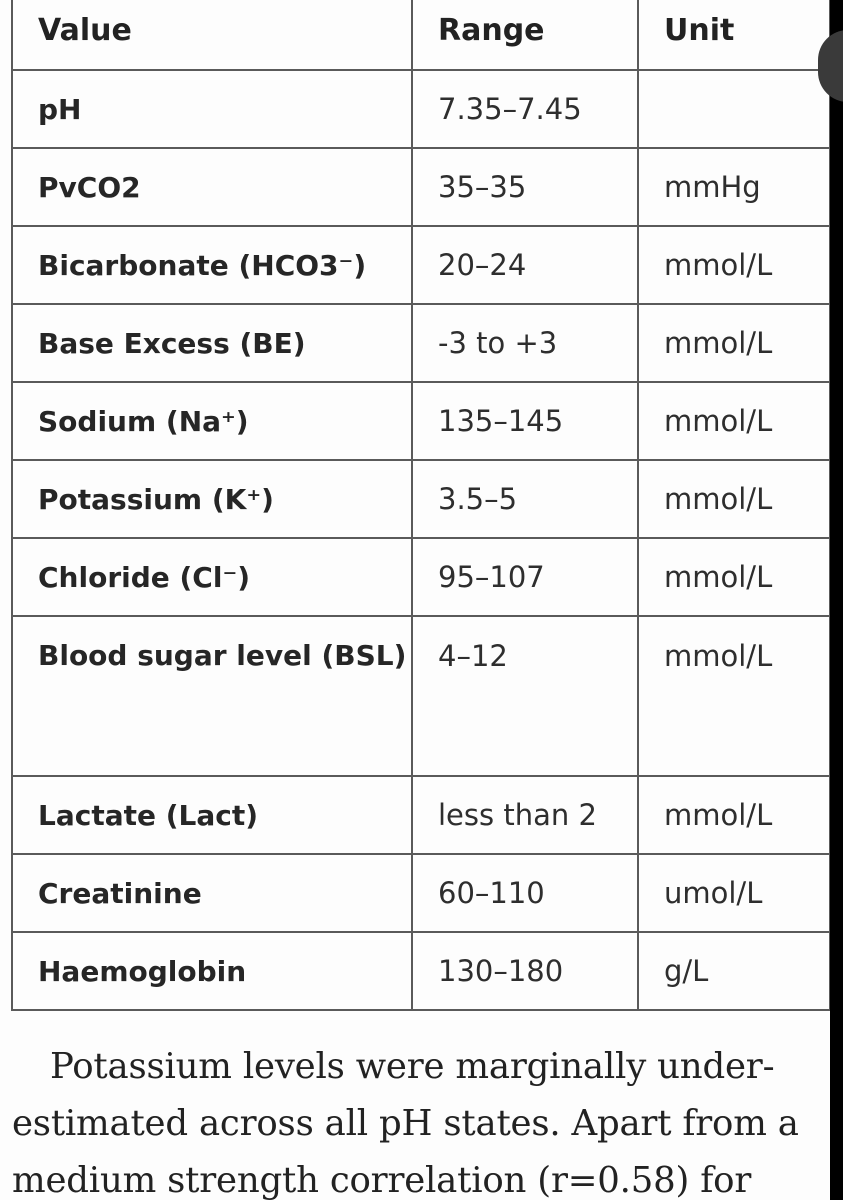  I want to click on range-cell: 60–110, so click(525, 893).